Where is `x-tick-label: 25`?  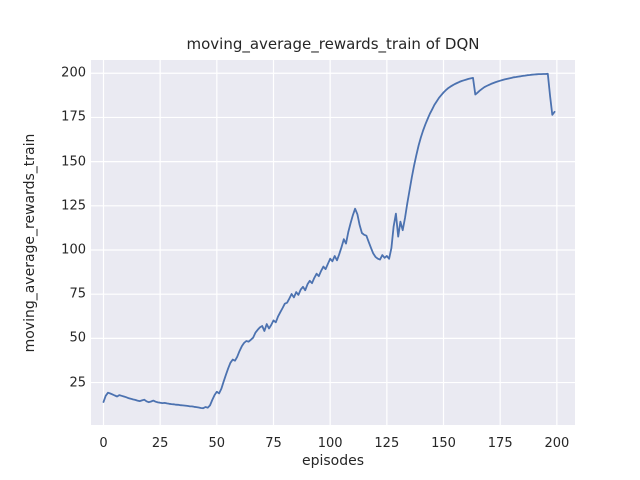 x-tick-label: 25 is located at coordinates (160, 443).